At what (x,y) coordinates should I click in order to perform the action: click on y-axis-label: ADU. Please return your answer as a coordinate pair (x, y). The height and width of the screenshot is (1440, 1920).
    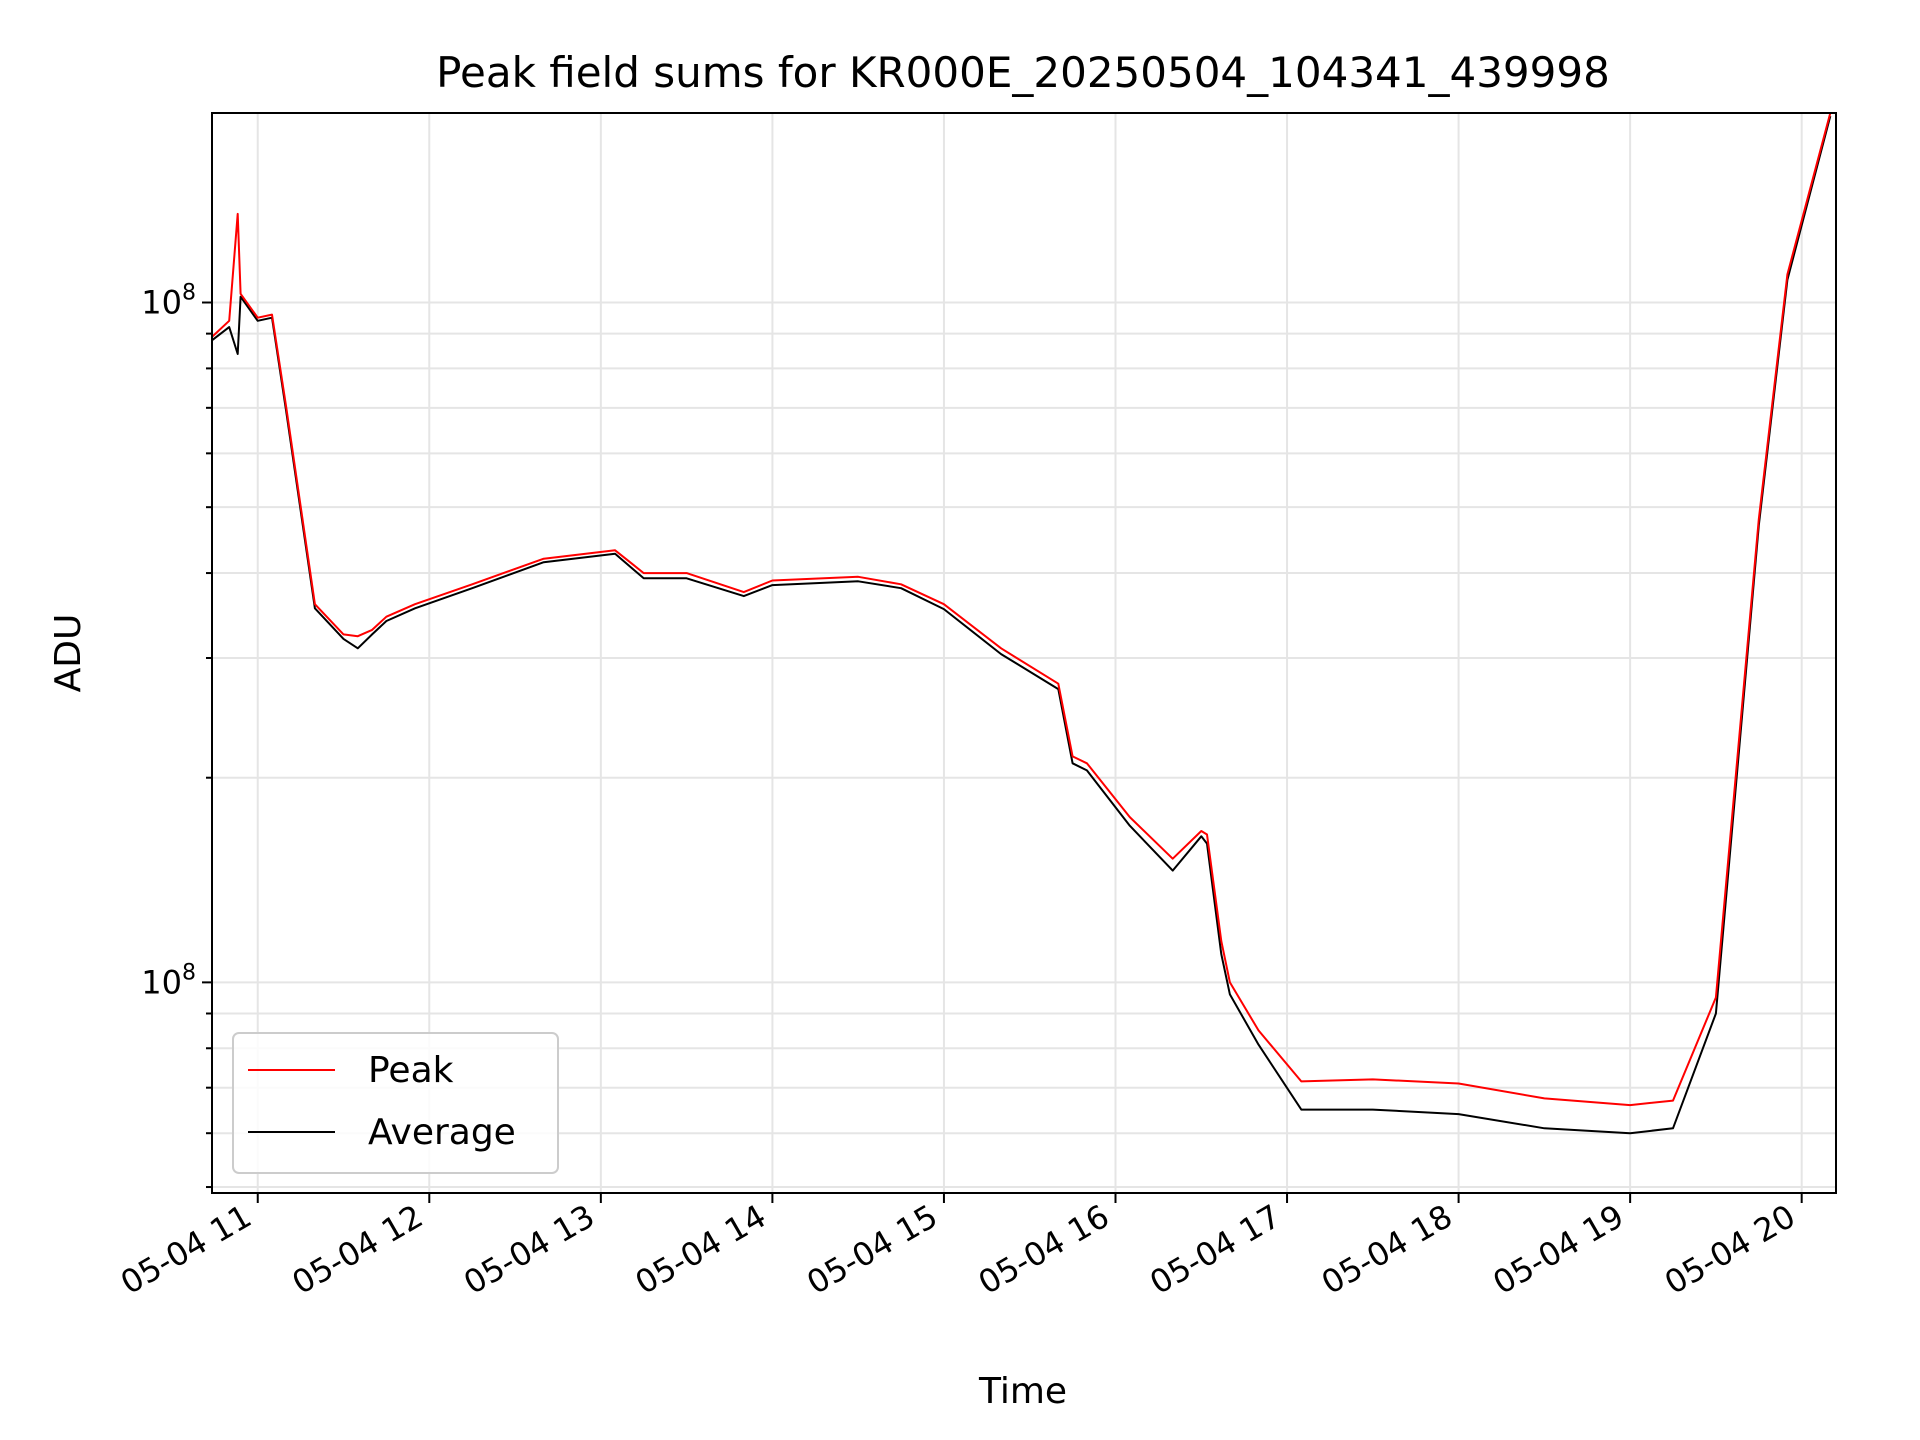
    Looking at the image, I should click on (68, 653).